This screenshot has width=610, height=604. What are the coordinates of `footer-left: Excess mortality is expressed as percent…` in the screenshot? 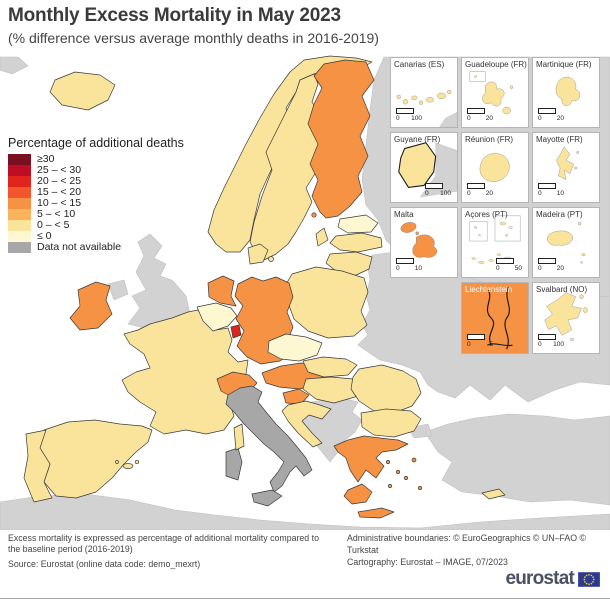 It's located at (164, 551).